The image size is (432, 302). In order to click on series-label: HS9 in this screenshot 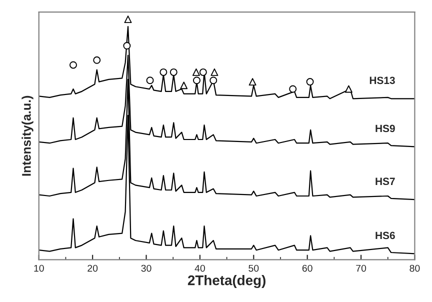, I will do `click(385, 128)`.